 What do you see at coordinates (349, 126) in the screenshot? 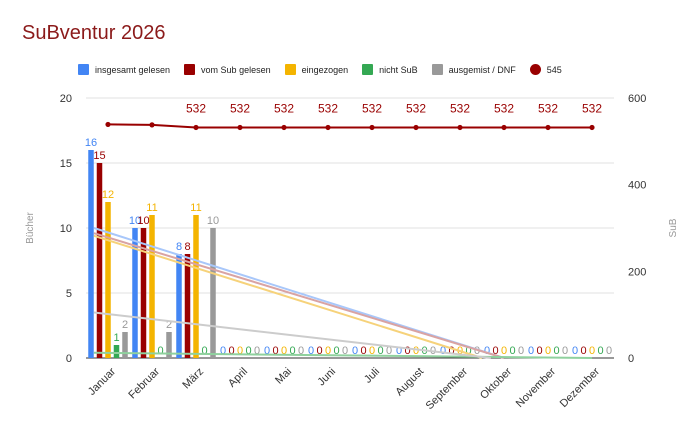
I see `line-series` at bounding box center [349, 126].